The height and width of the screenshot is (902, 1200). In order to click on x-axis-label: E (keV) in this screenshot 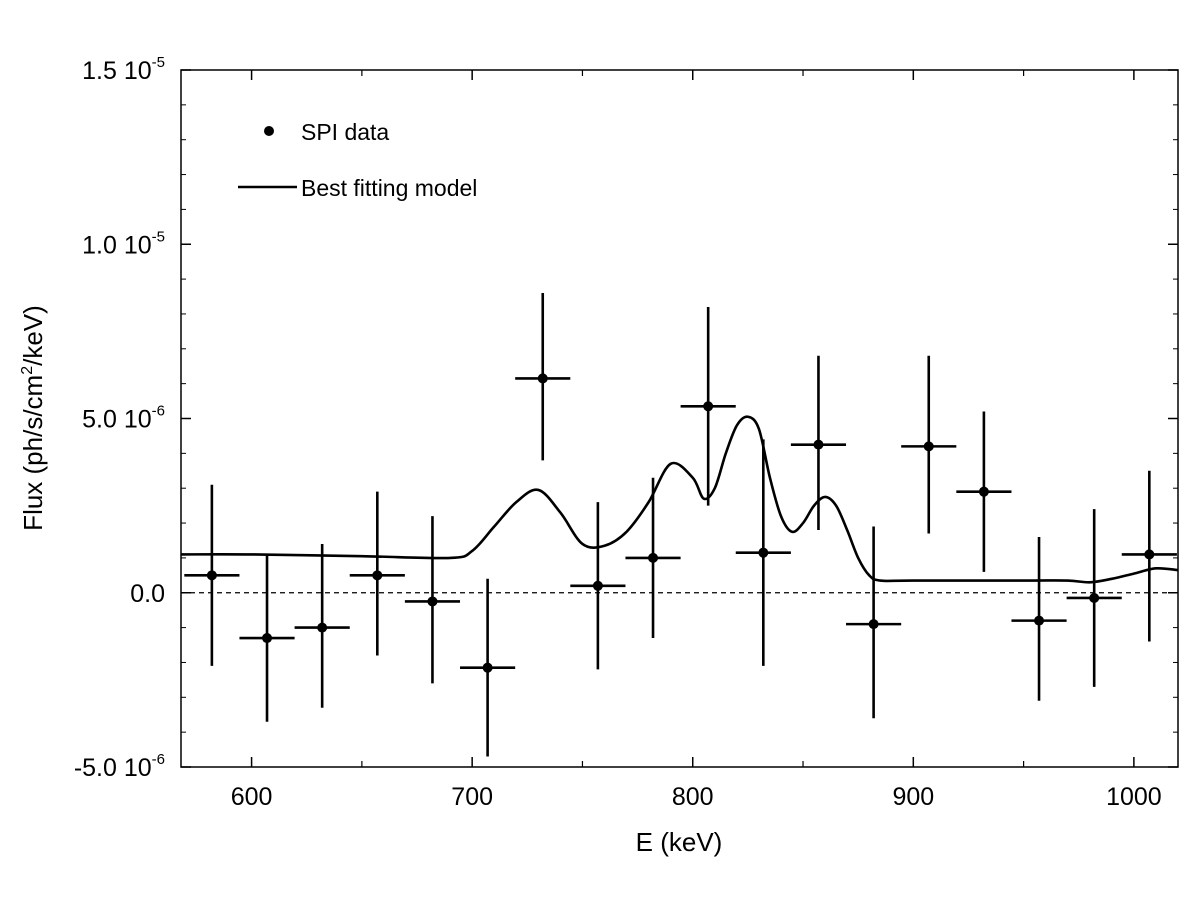, I will do `click(679, 842)`.